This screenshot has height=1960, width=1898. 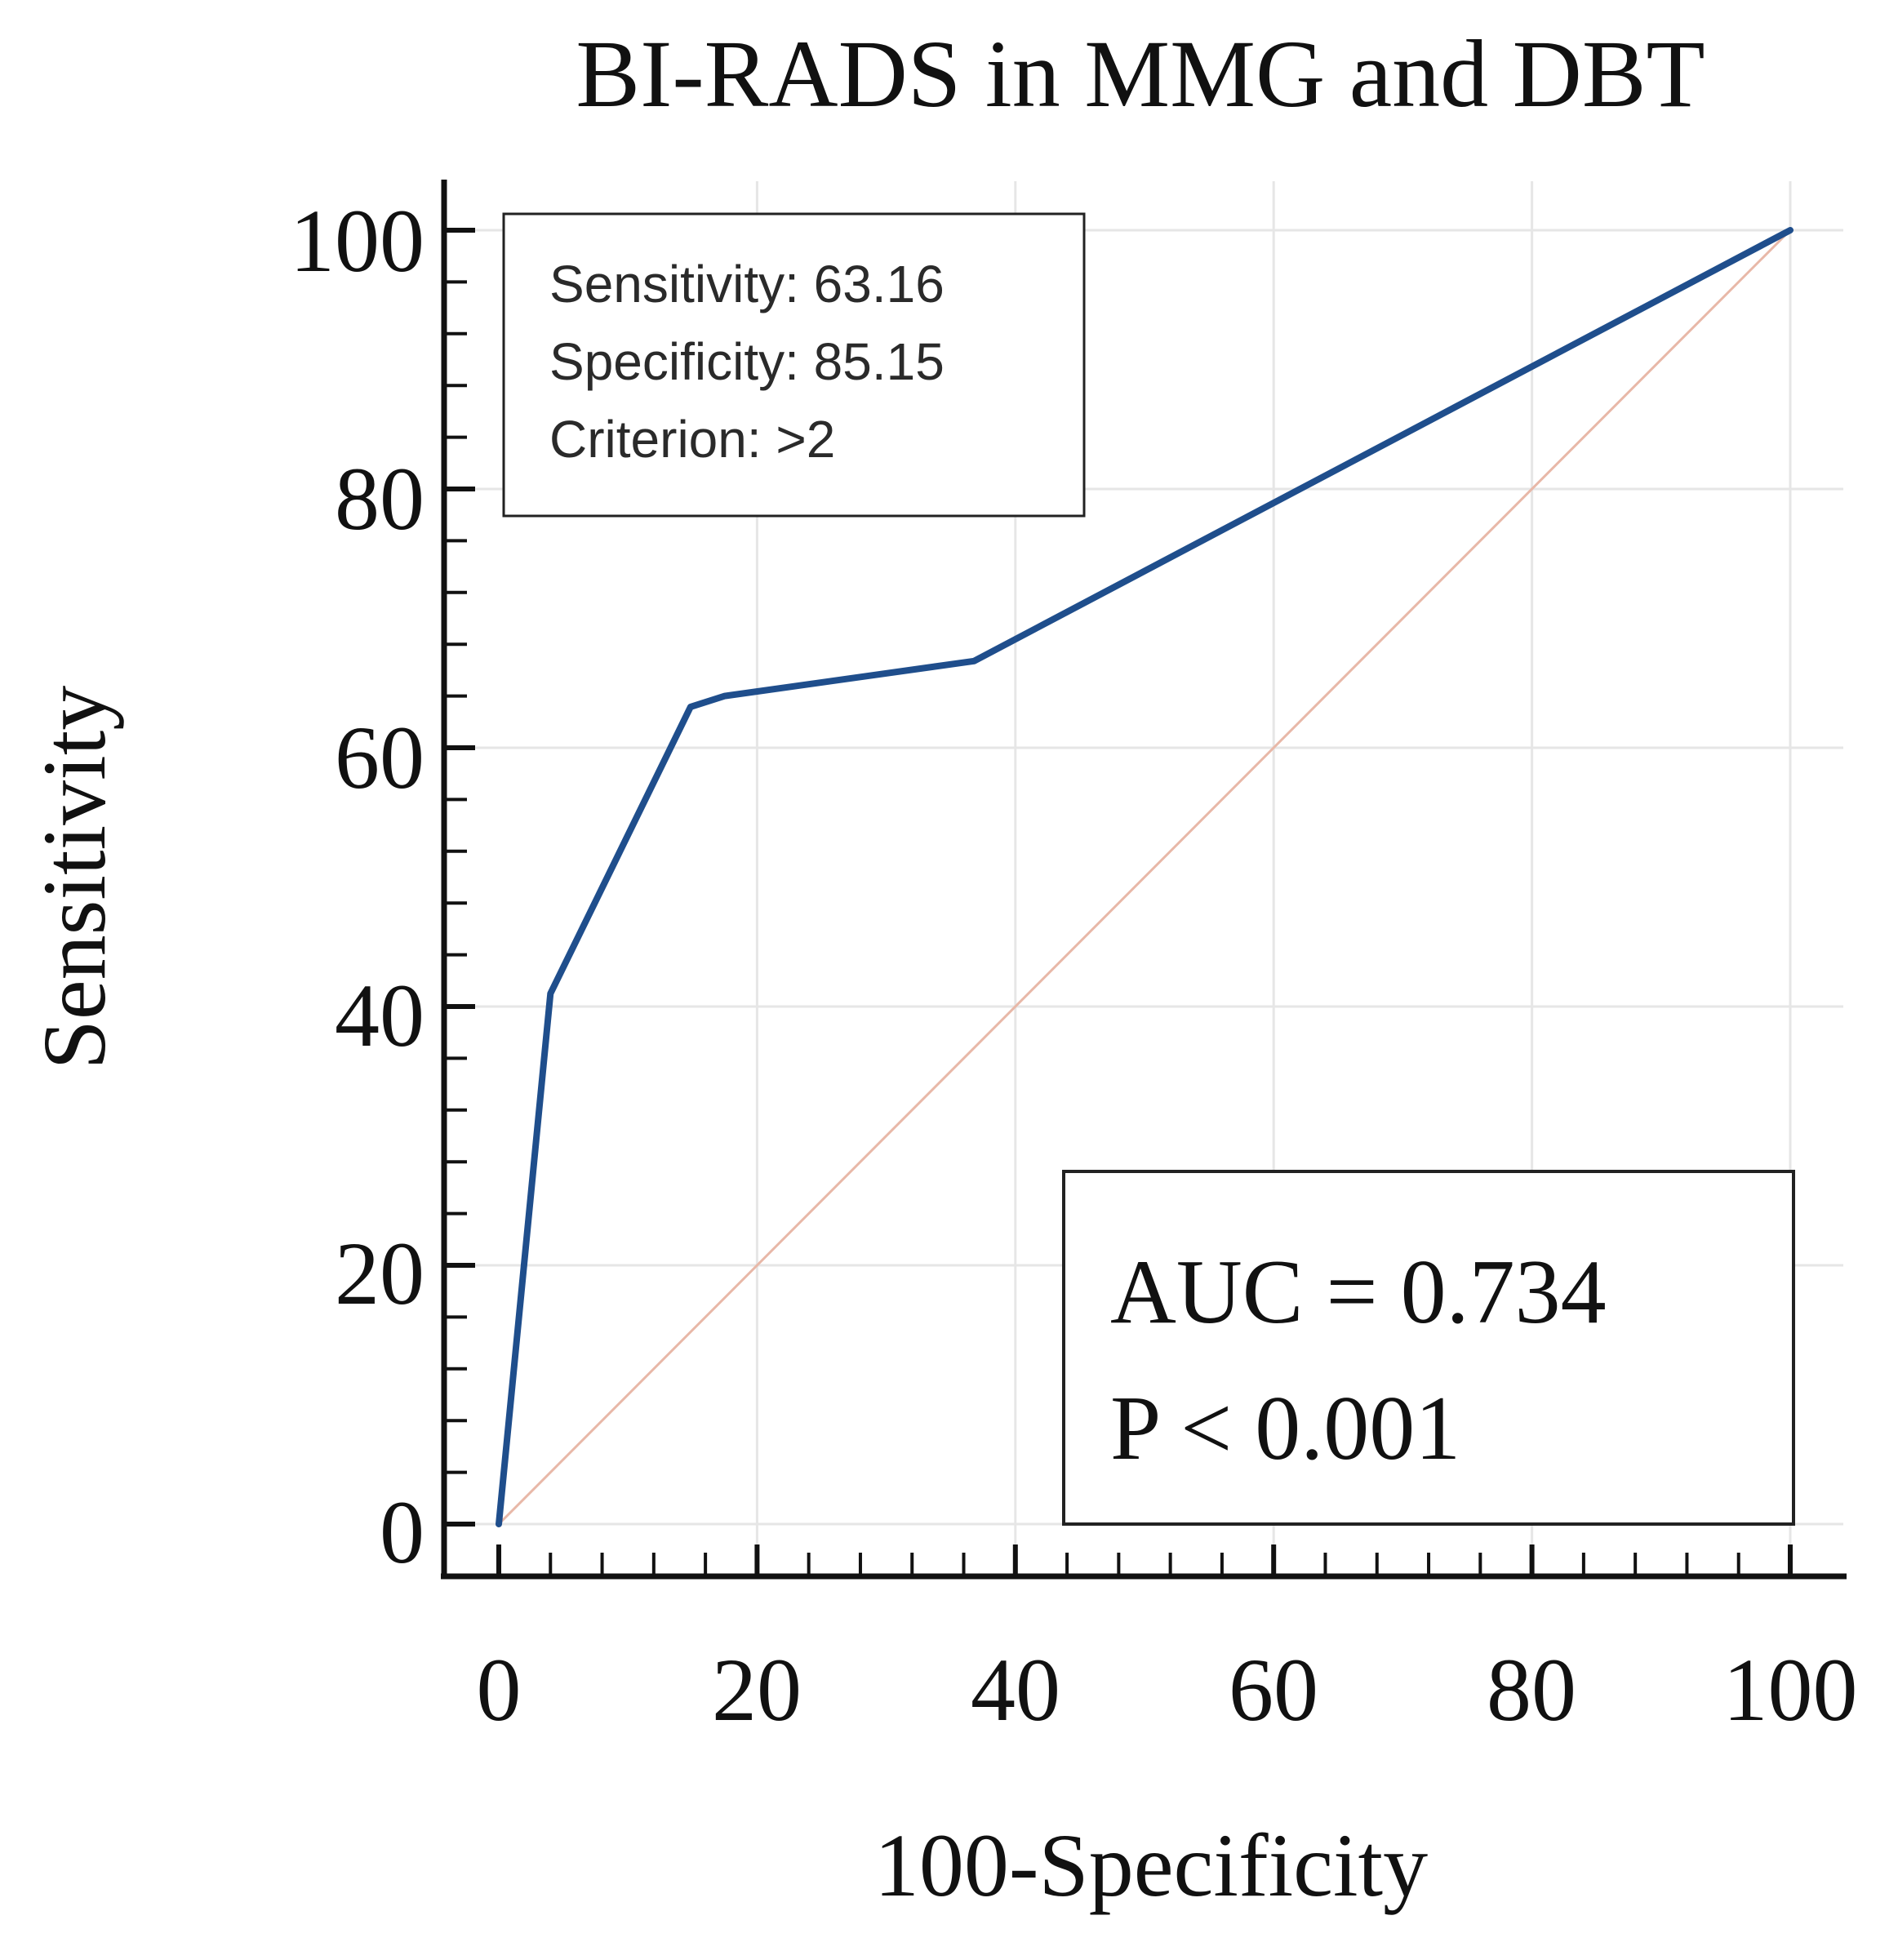 I want to click on x-tick-label: 20, so click(x=757, y=1690).